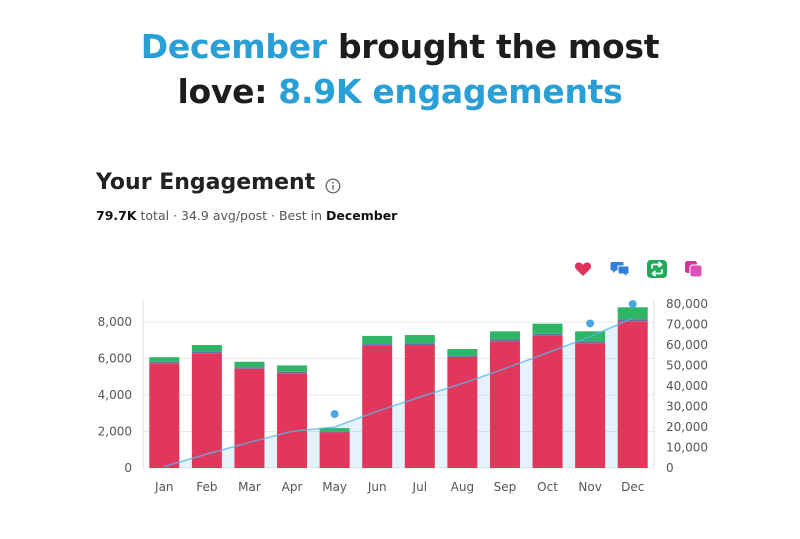 This screenshot has height=539, width=800. Describe the element at coordinates (670, 468) in the screenshot. I see `y-right-tick-label: 0` at that location.